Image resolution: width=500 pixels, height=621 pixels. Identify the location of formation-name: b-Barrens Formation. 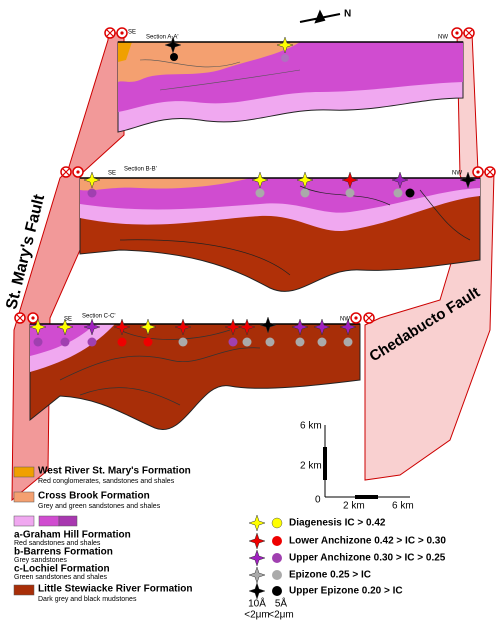
(63, 552).